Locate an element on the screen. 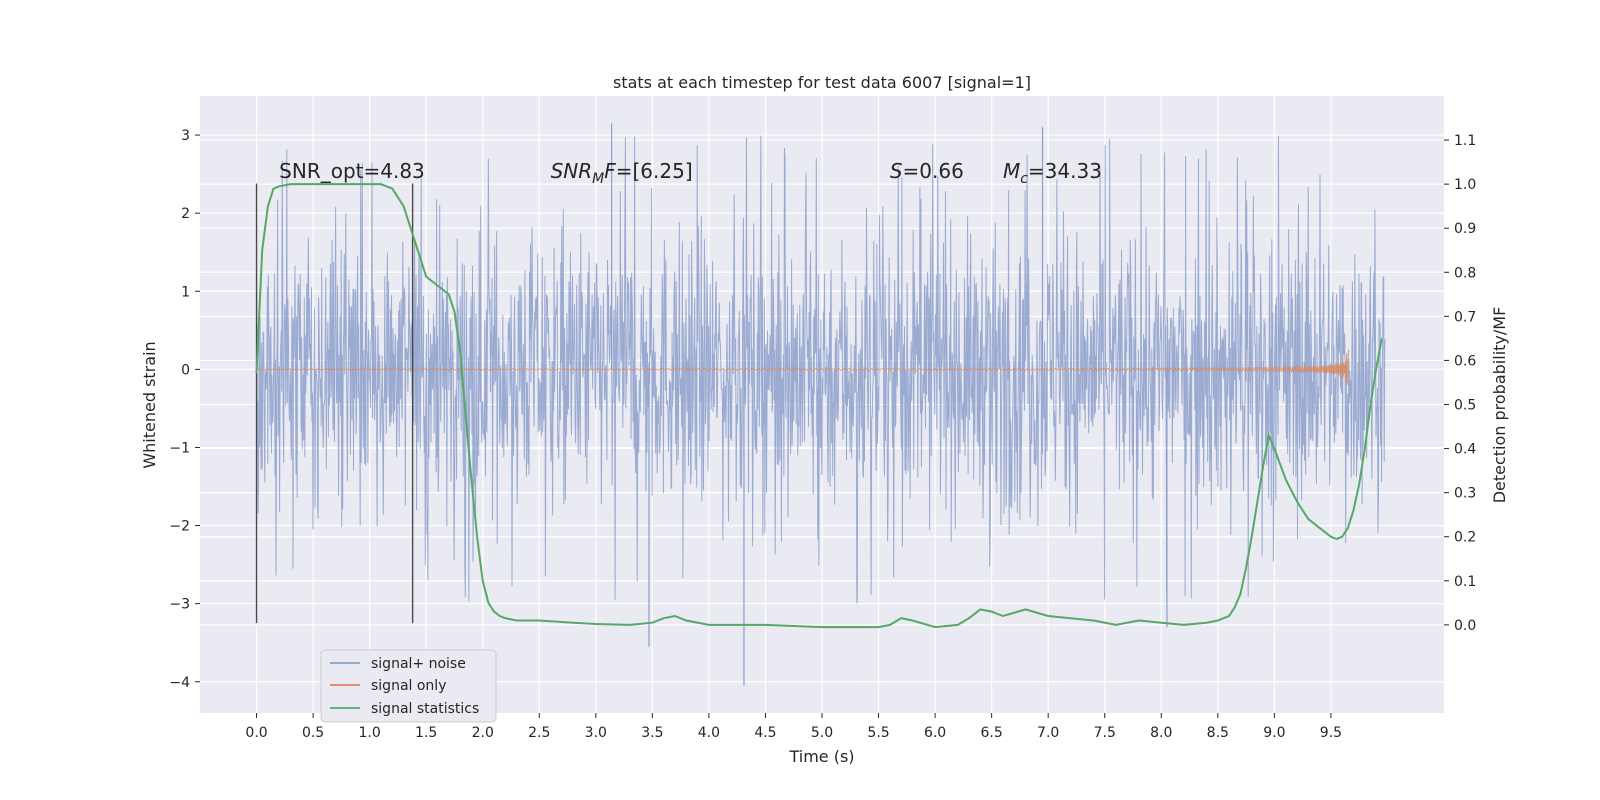 The height and width of the screenshot is (800, 1600). y2-tick-label: 0.6 is located at coordinates (1465, 361).